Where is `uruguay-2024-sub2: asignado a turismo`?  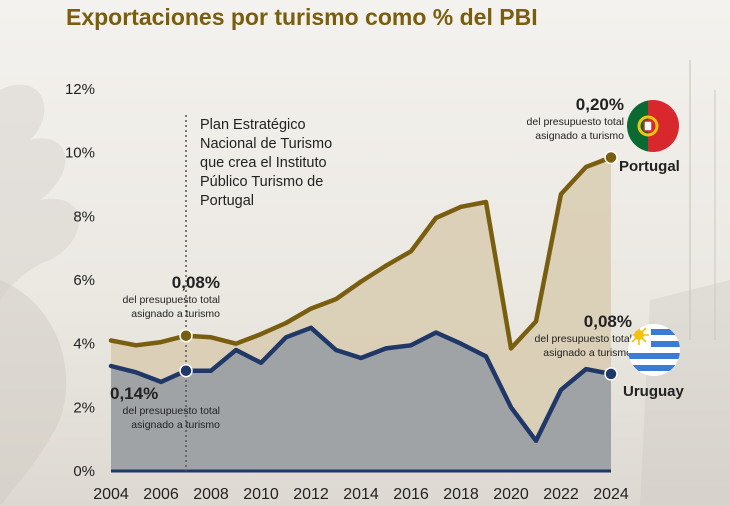
uruguay-2024-sub2: asignado a turismo is located at coordinates (587, 353).